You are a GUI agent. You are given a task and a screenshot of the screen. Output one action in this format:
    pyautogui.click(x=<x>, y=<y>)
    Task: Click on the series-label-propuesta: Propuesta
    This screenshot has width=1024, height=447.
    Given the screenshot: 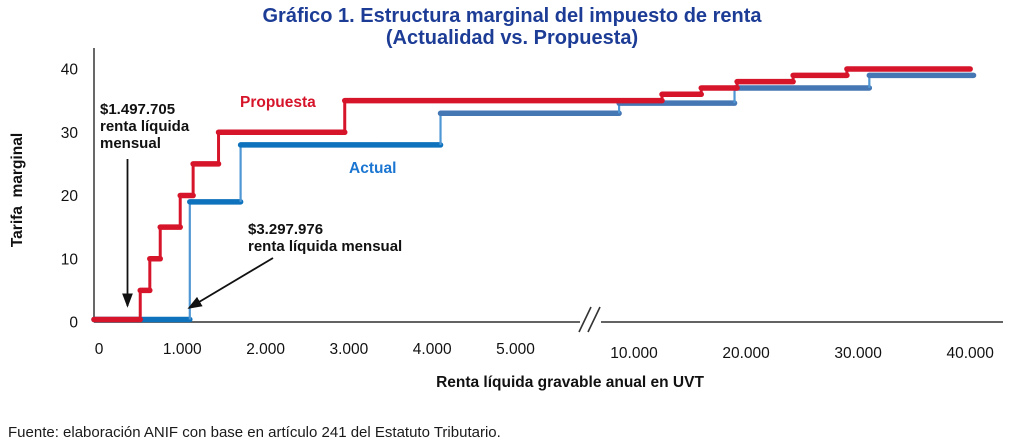 What is the action you would take?
    pyautogui.click(x=278, y=102)
    